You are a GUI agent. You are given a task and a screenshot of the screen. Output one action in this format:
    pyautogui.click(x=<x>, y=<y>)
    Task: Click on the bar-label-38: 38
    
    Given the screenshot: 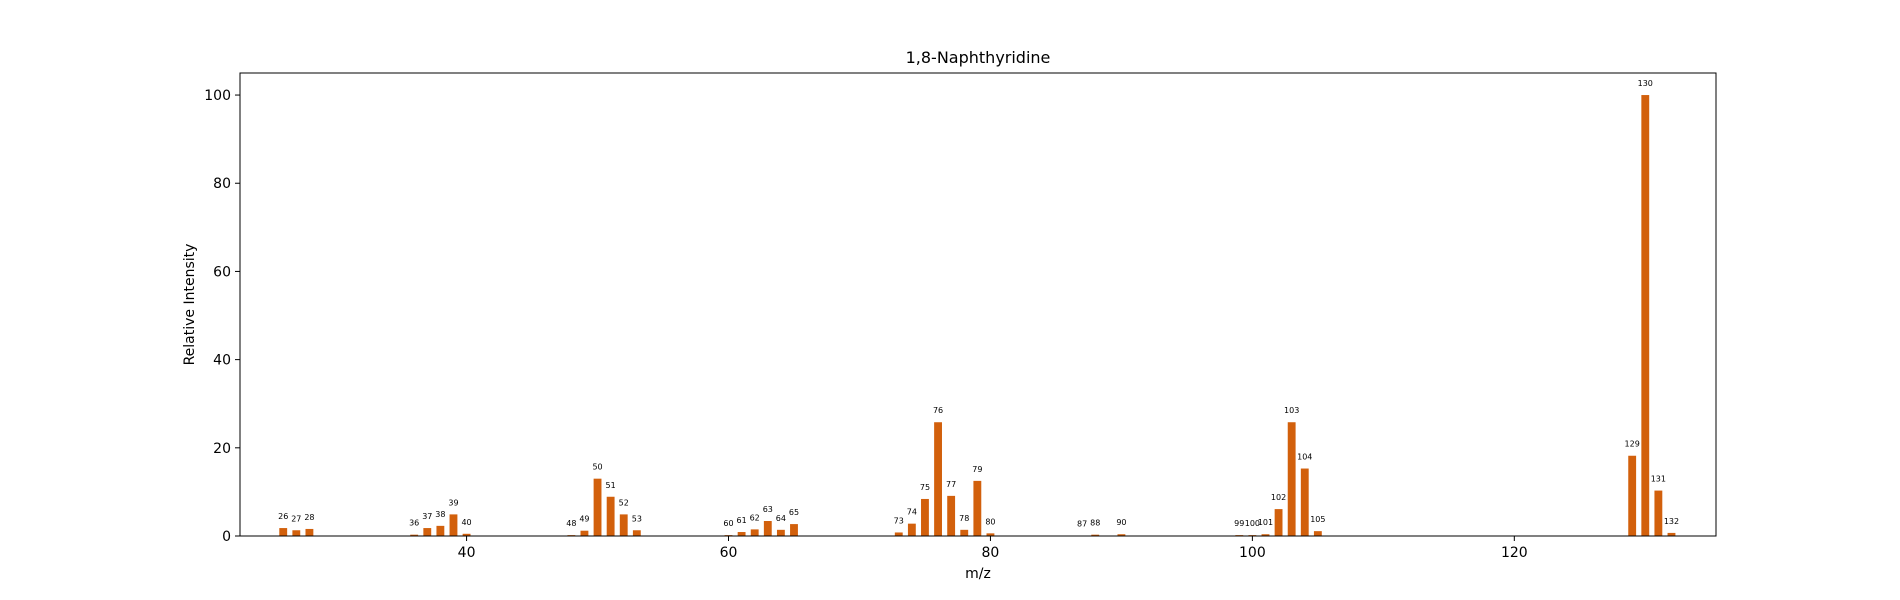 What is the action you would take?
    pyautogui.click(x=440, y=514)
    